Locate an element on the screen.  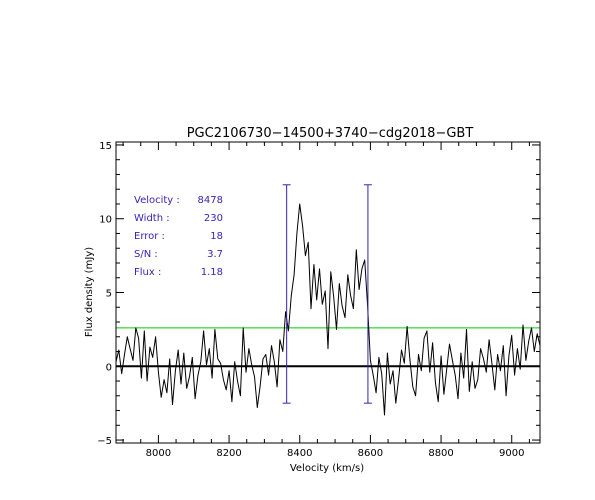
x-tick-label: 8800 is located at coordinates (440, 453).